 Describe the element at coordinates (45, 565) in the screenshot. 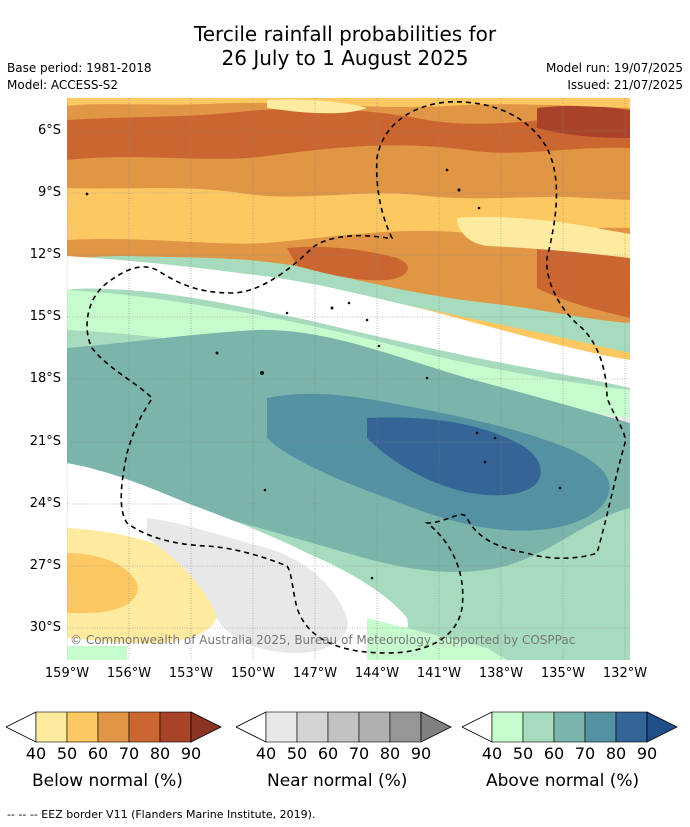

I see `lat-label: 27°S` at that location.